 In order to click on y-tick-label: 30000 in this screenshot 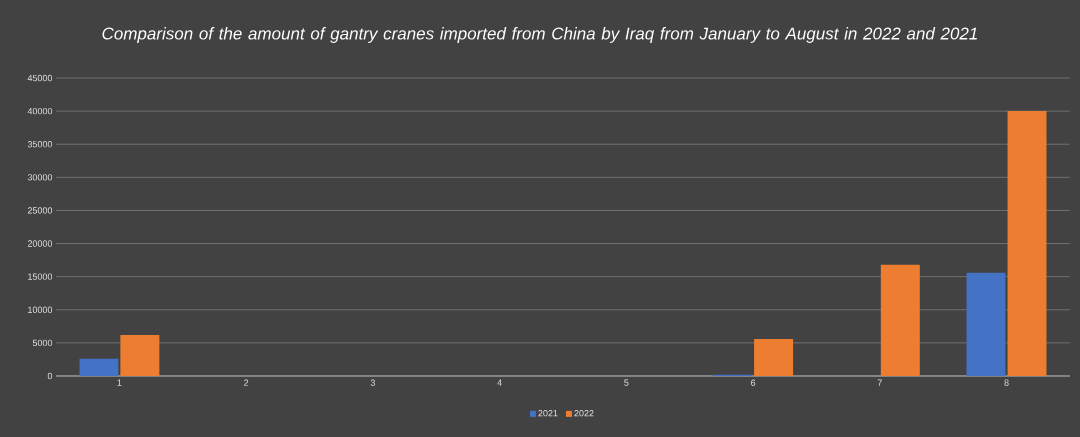, I will do `click(40, 177)`.